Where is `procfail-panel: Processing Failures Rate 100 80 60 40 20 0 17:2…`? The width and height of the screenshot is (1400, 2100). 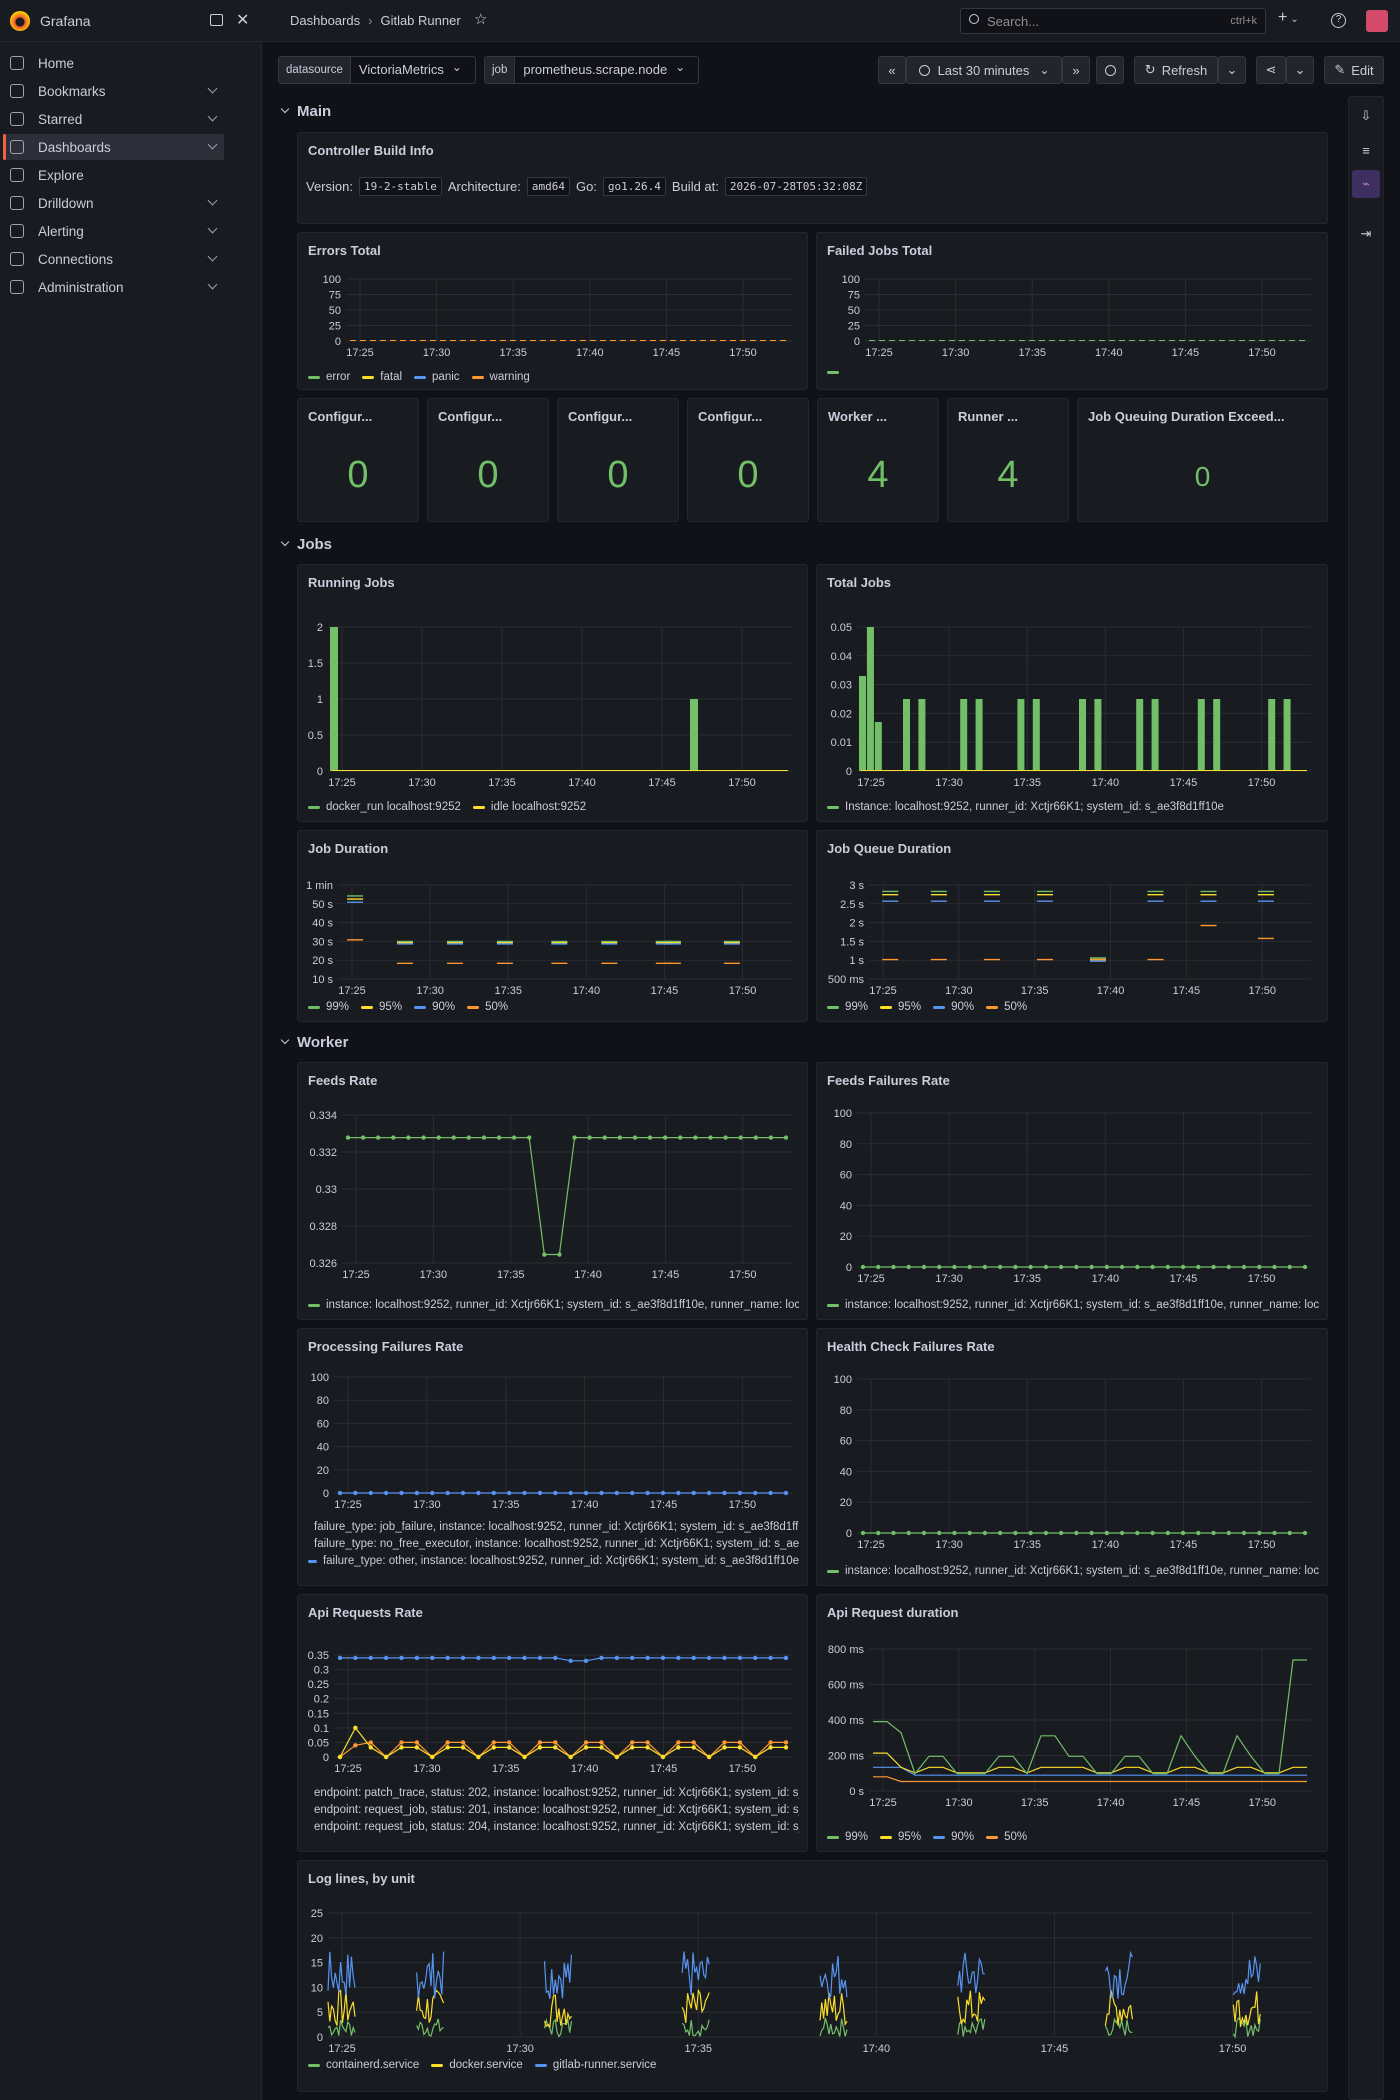 procfail-panel: Processing Failures Rate 100 80 60 40 20 0 17:2… is located at coordinates (552, 1457).